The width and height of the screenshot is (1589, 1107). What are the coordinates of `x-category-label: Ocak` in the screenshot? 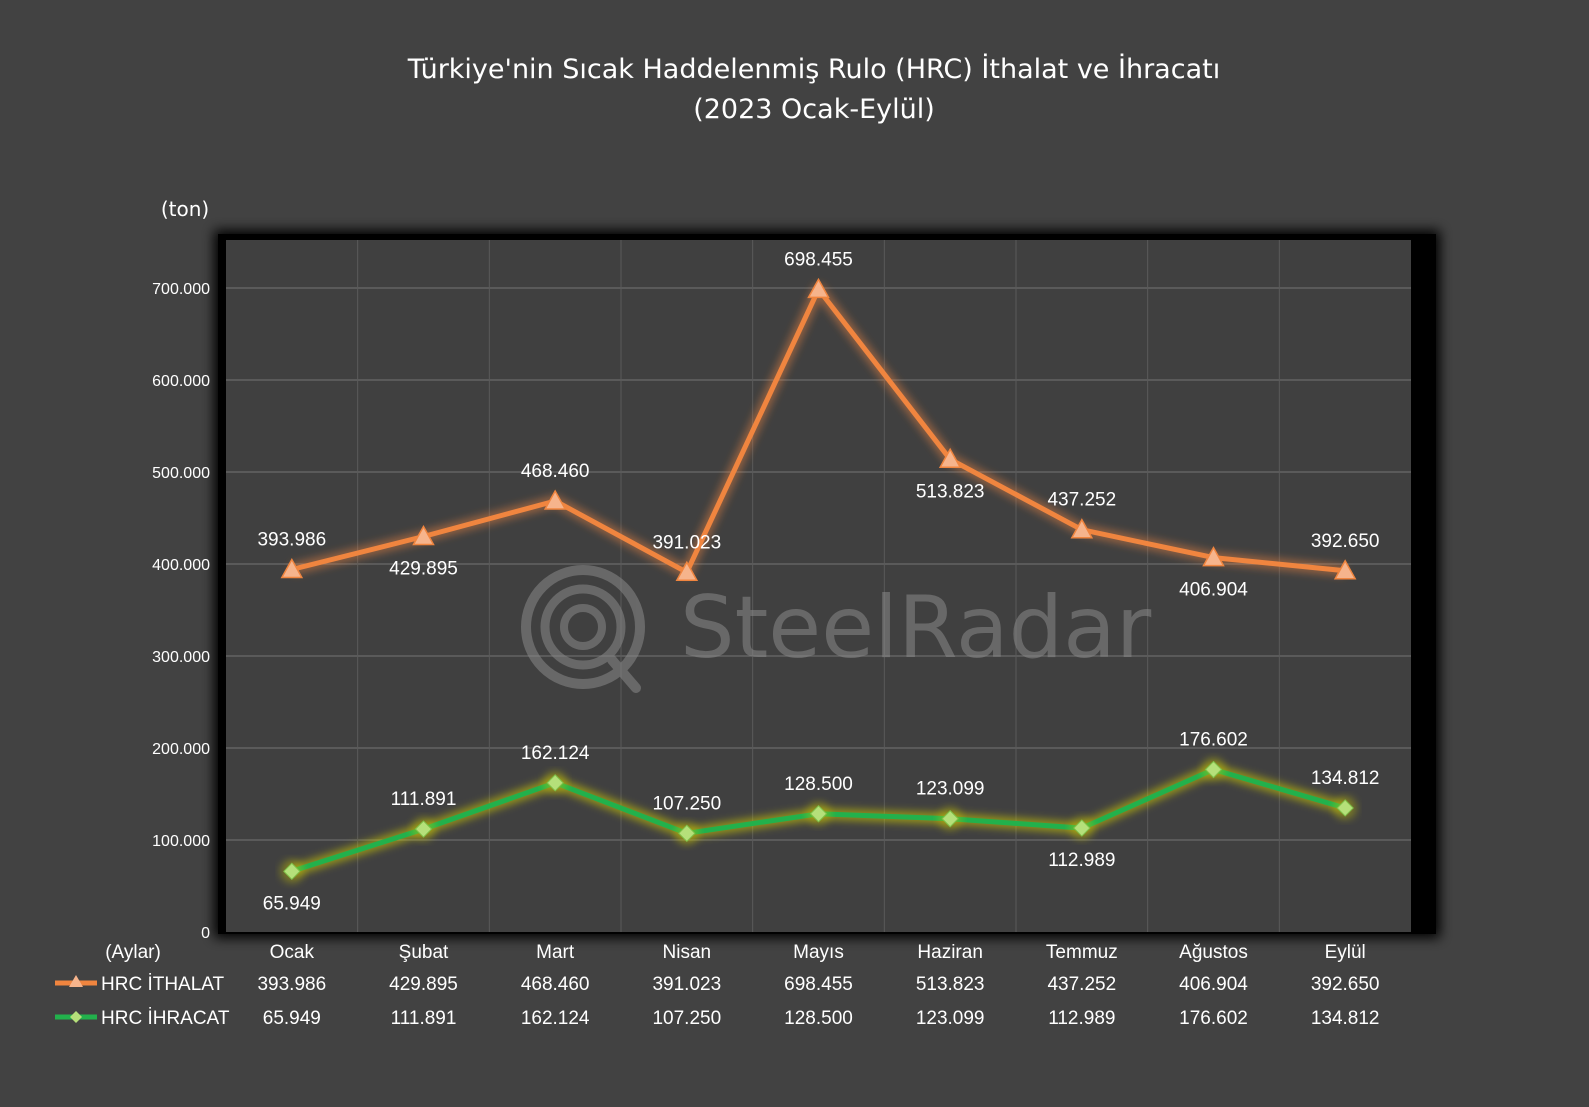 It's located at (292, 952).